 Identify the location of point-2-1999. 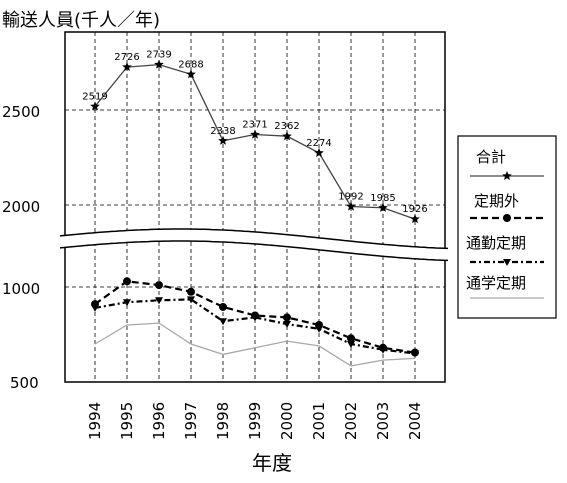
(255, 318).